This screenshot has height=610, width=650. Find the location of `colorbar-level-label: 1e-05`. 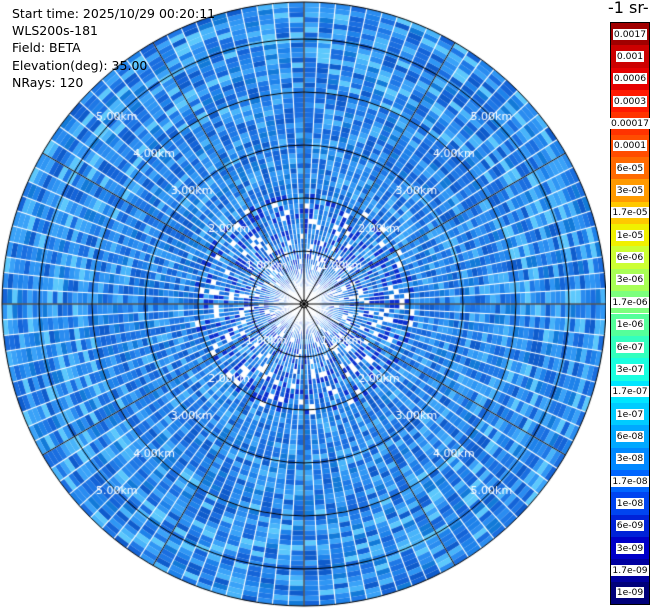

colorbar-level-label: 1e-05 is located at coordinates (630, 235).